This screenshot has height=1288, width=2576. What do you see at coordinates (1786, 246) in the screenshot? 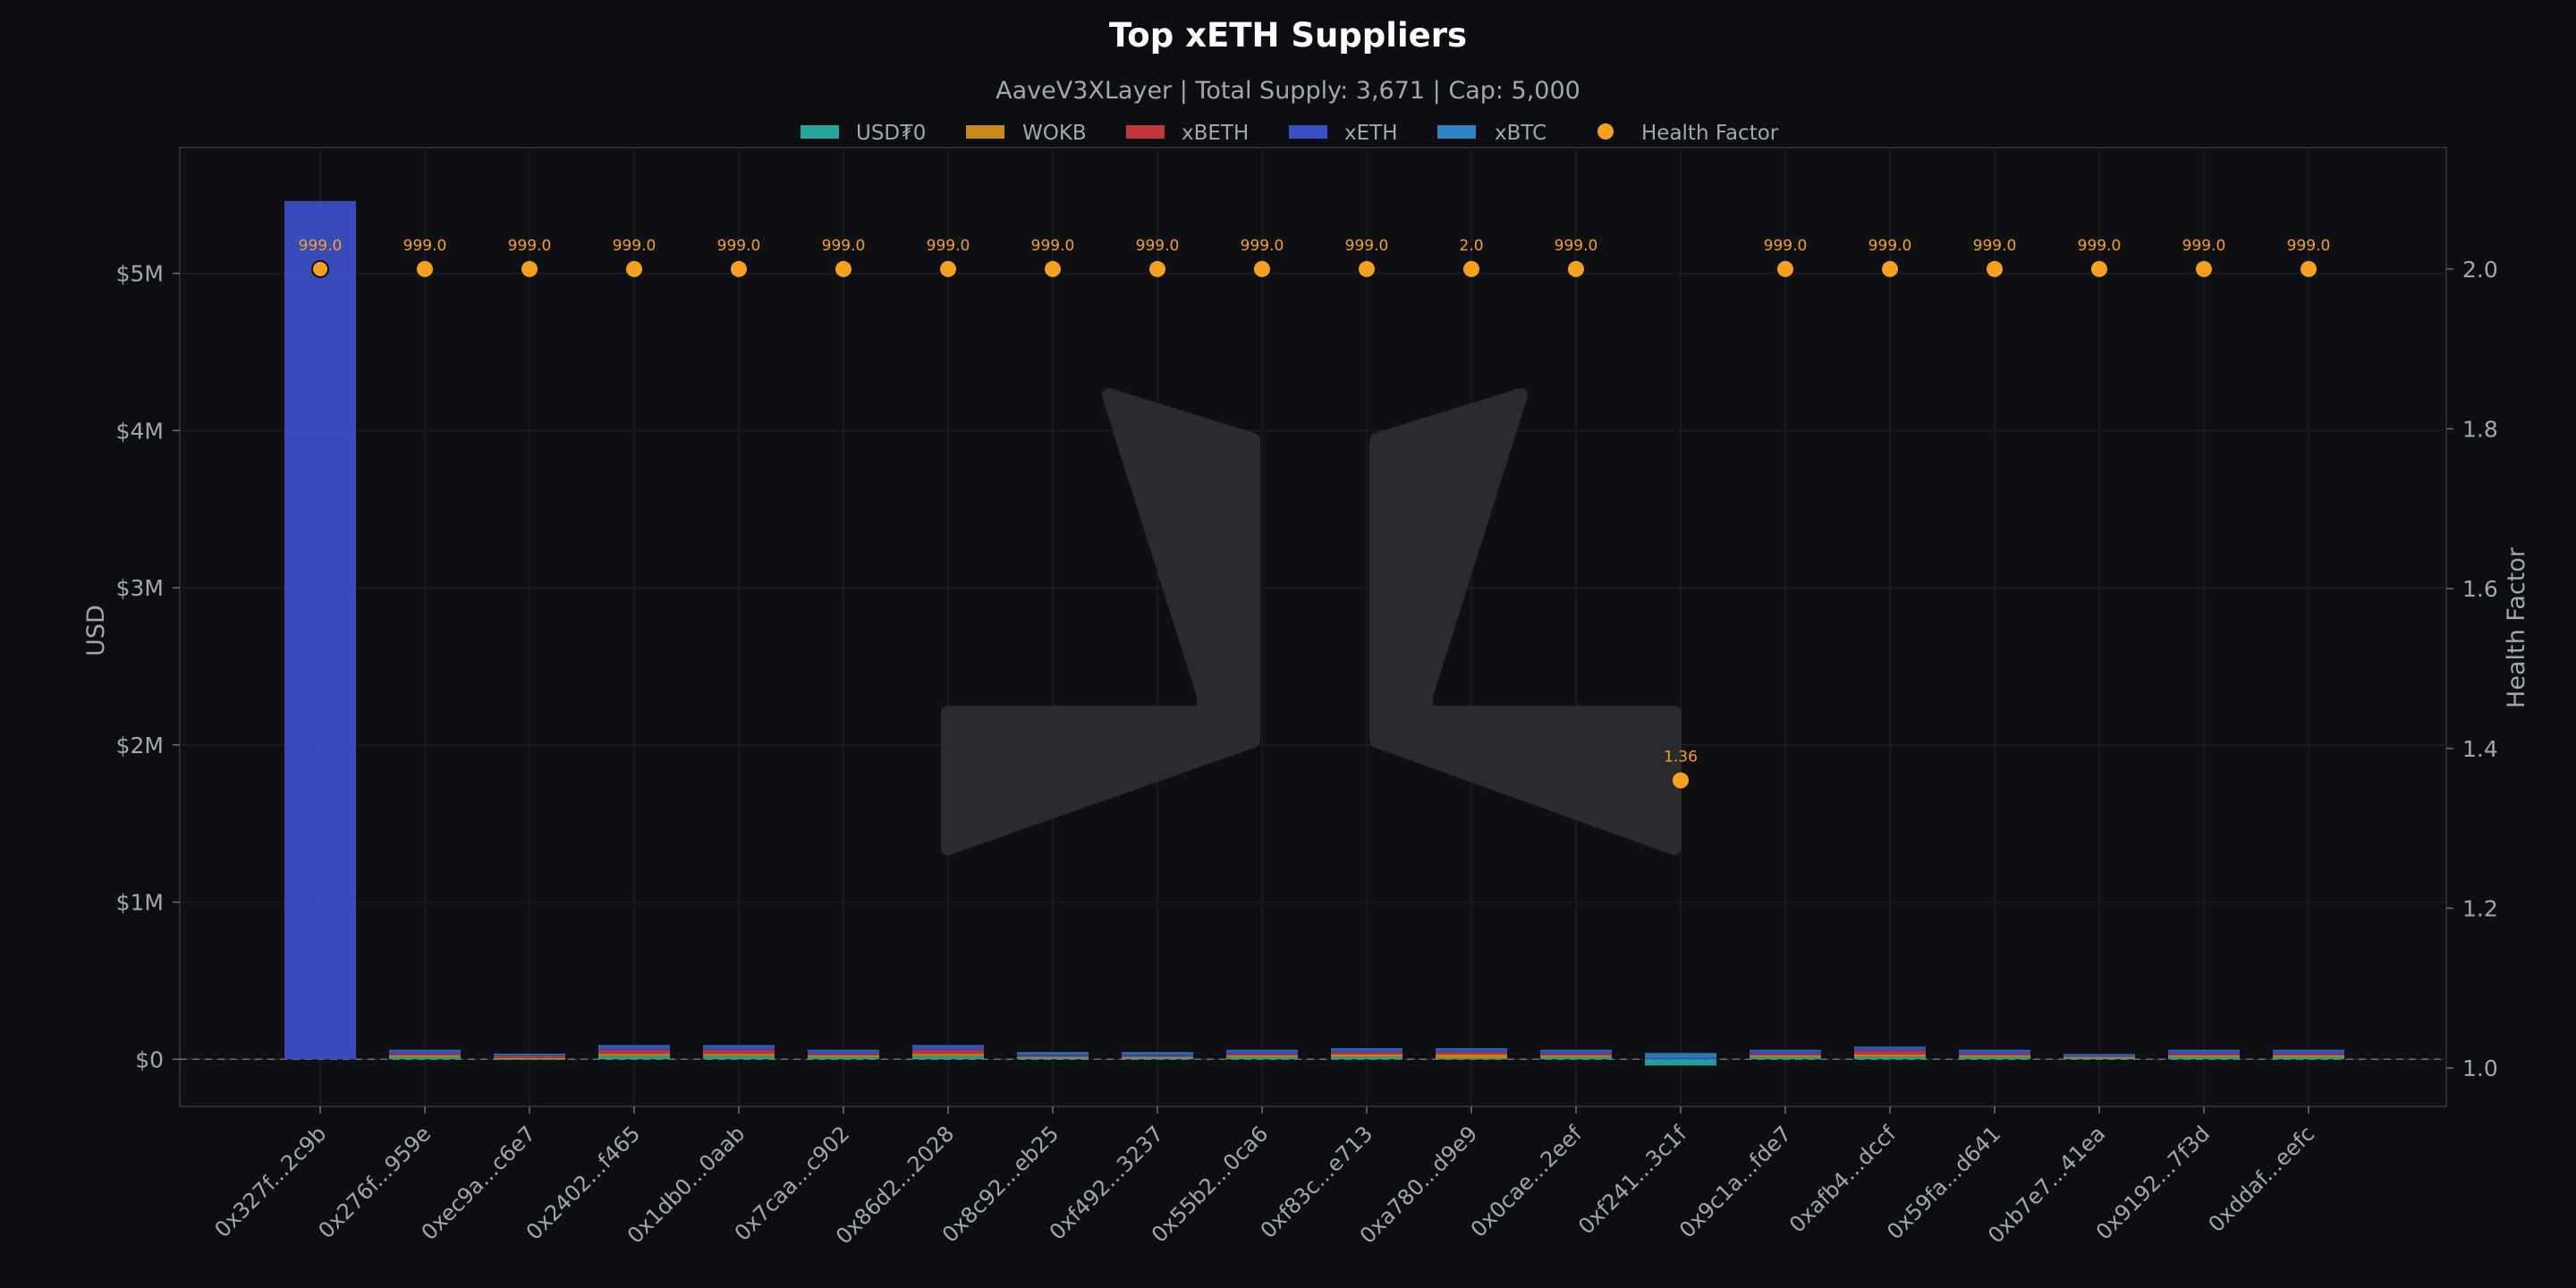
I see `health-factor-label-14: 999.0` at bounding box center [1786, 246].